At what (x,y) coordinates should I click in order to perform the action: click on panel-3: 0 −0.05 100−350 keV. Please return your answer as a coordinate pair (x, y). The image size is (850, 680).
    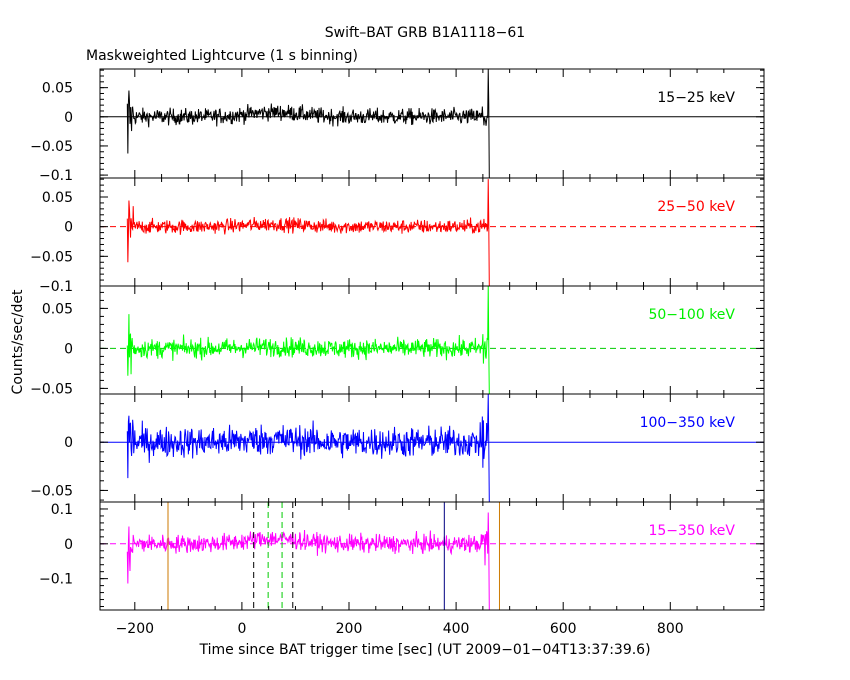
    Looking at the image, I should click on (397, 448).